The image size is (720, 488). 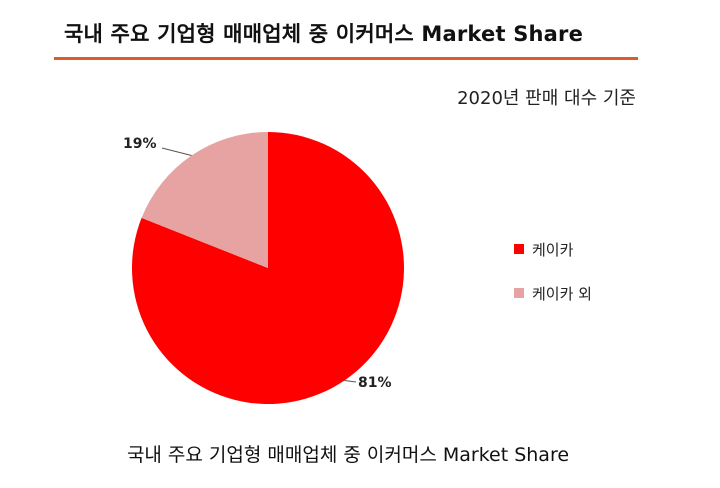 I want to click on chart-subtitle: 2020년 판매 대수 기준, so click(x=546, y=98).